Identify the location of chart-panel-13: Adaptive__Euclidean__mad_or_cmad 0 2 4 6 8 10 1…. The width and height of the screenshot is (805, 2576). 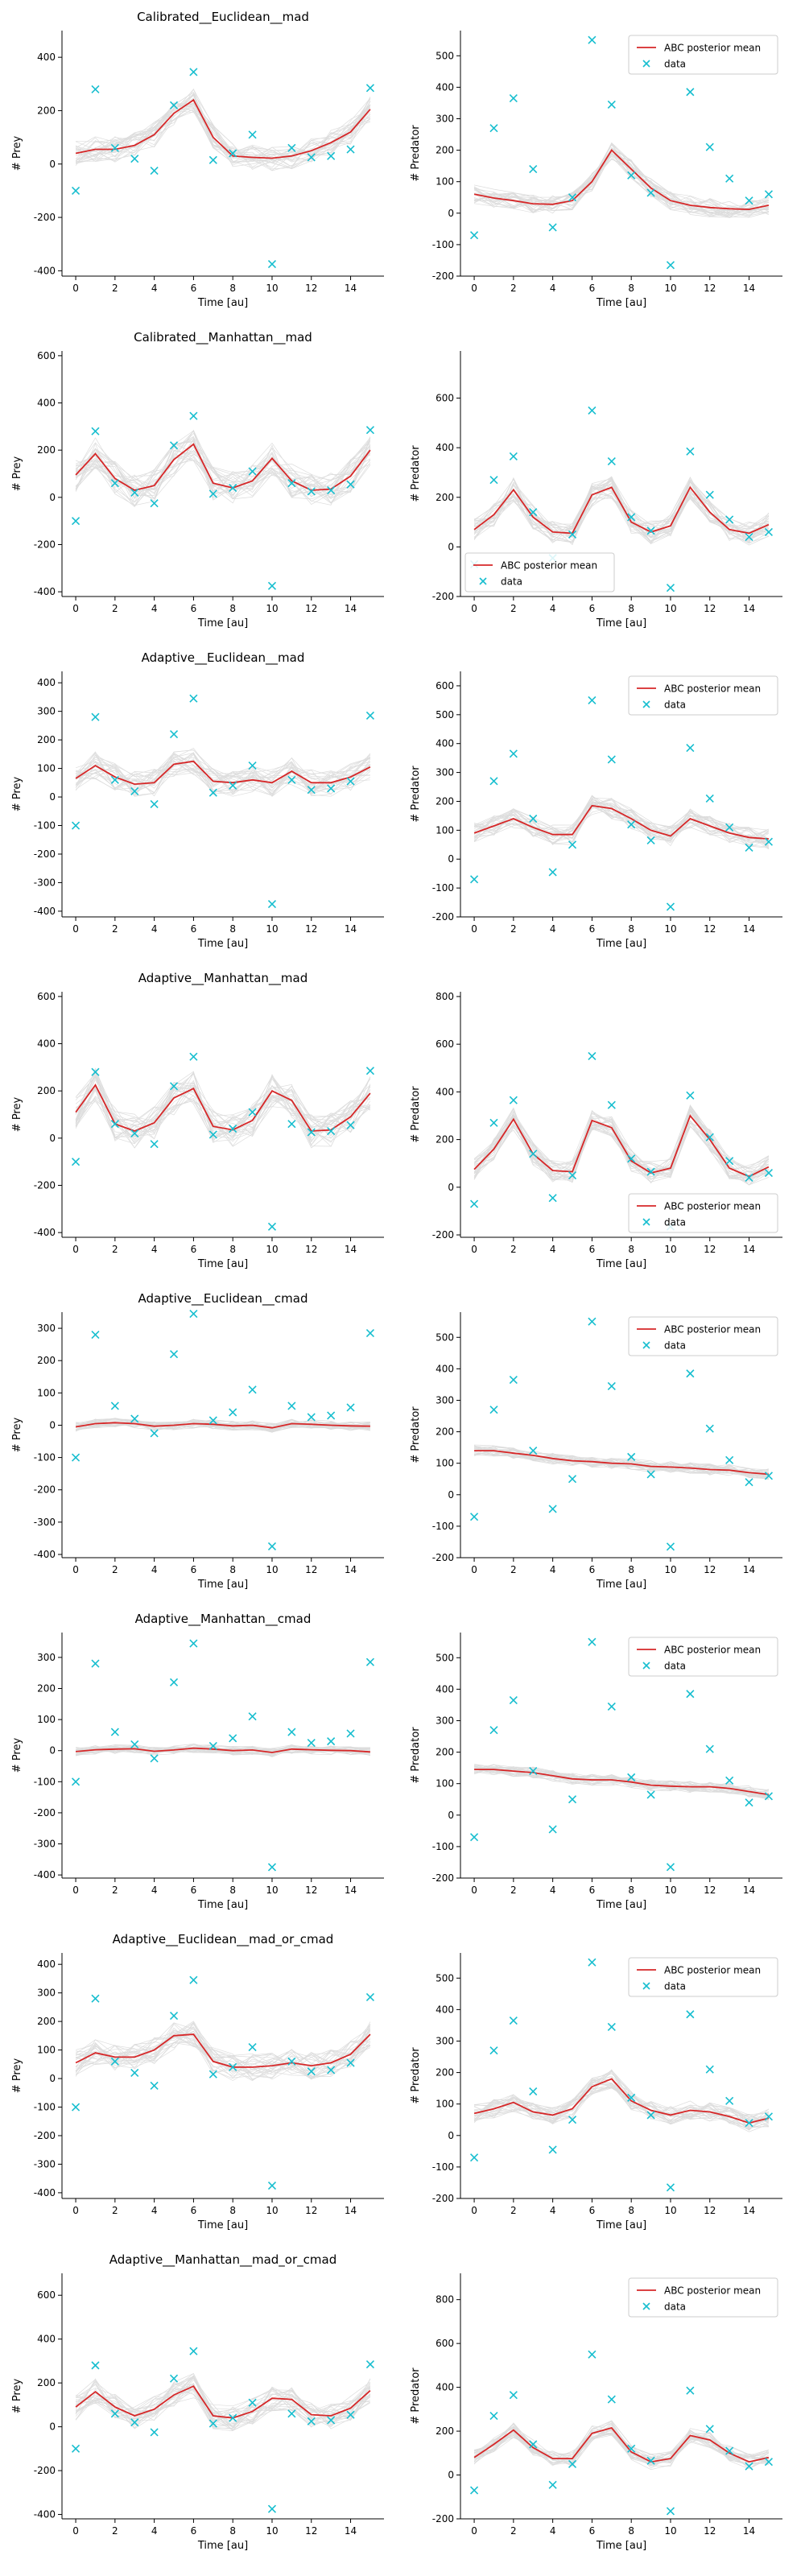
(197, 2081).